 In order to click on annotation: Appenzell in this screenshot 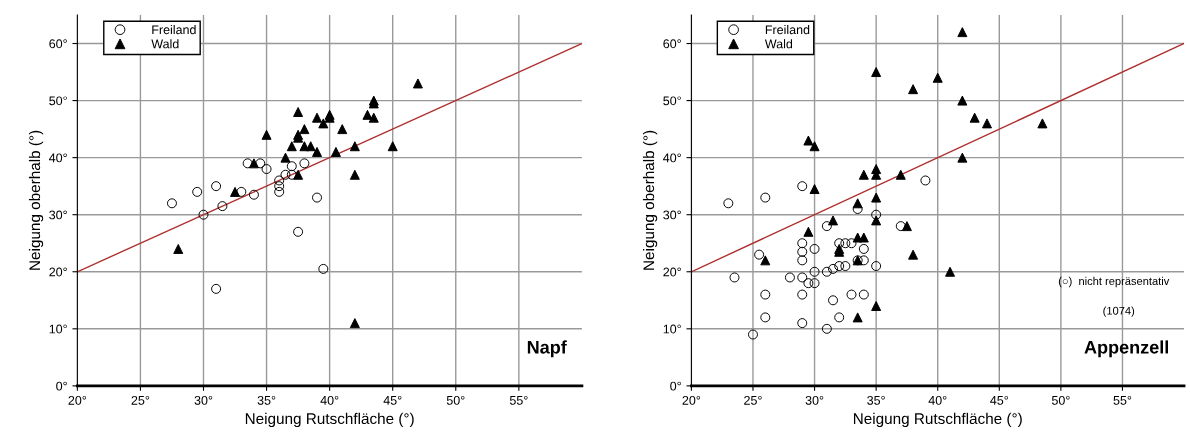, I will do `click(1126, 349)`.